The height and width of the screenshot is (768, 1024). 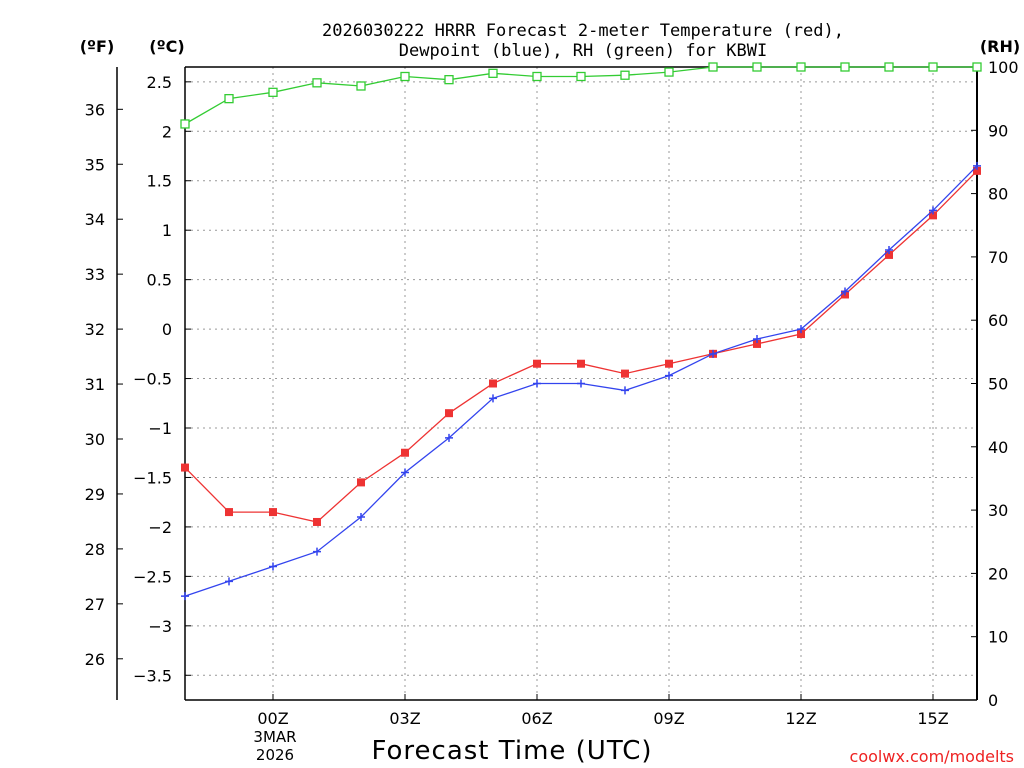 What do you see at coordinates (998, 257) in the screenshot?
I see `rh-tick-label: 70` at bounding box center [998, 257].